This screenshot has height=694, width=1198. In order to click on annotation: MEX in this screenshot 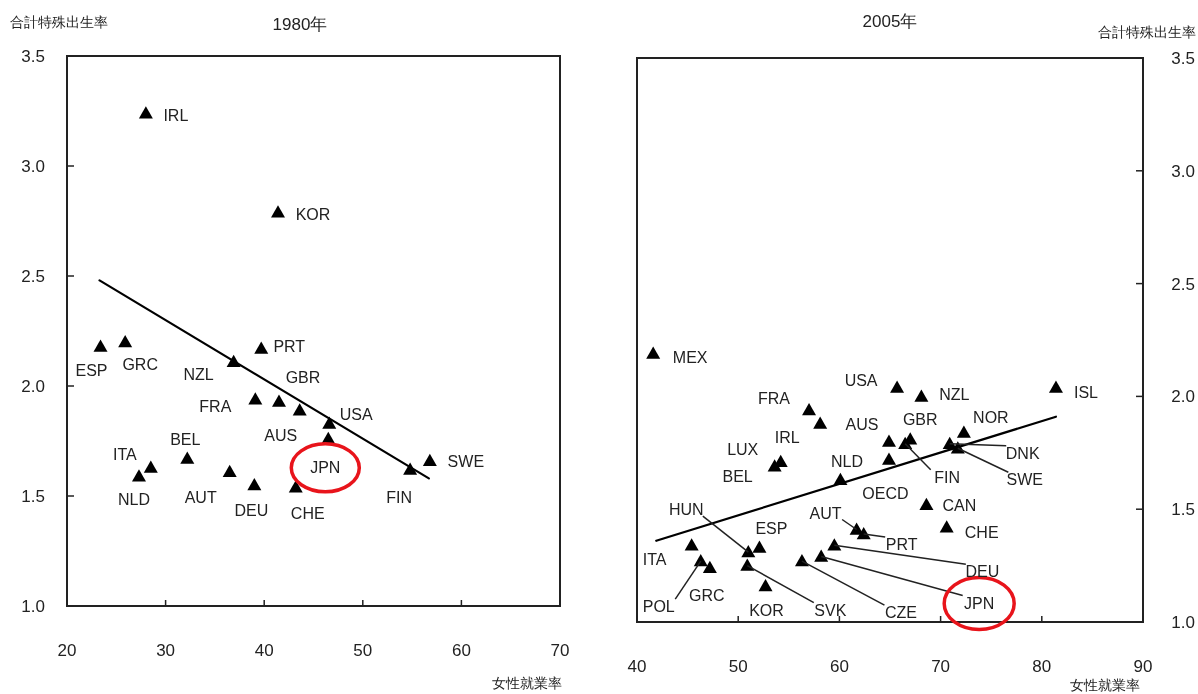, I will do `click(690, 357)`.